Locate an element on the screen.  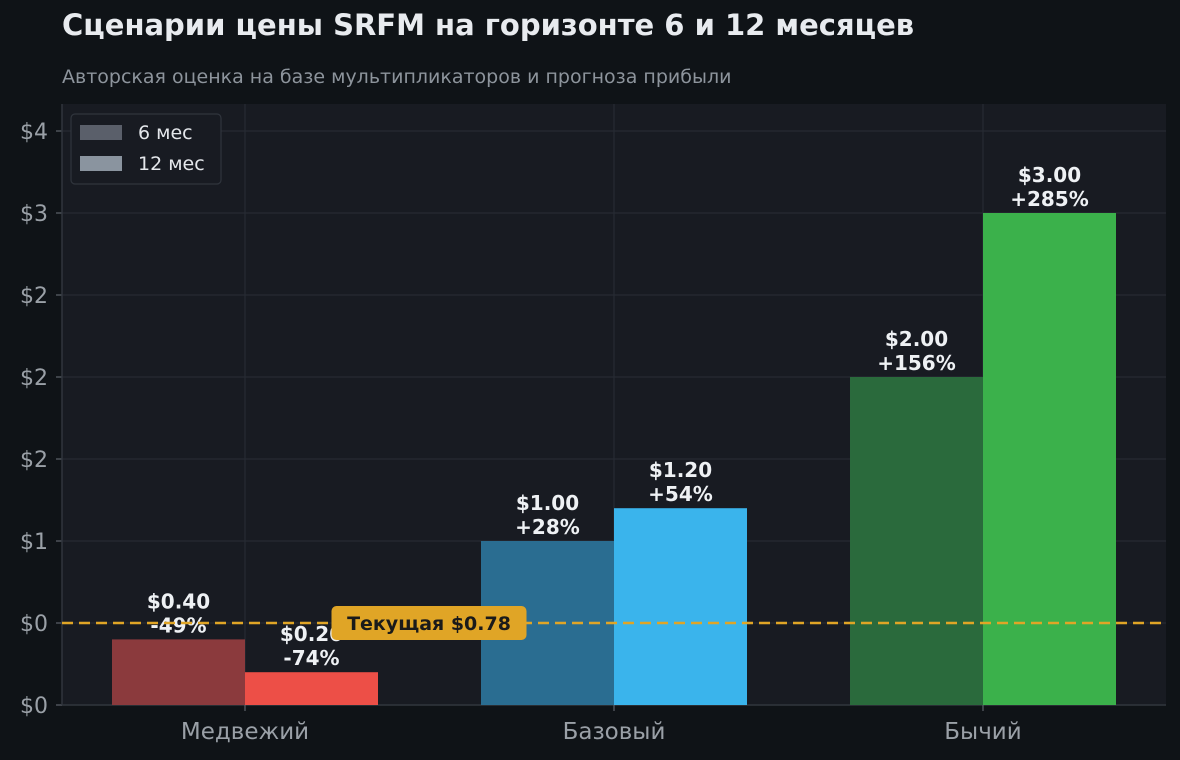
current-price-label: Текущая $0.78 is located at coordinates (429, 624).